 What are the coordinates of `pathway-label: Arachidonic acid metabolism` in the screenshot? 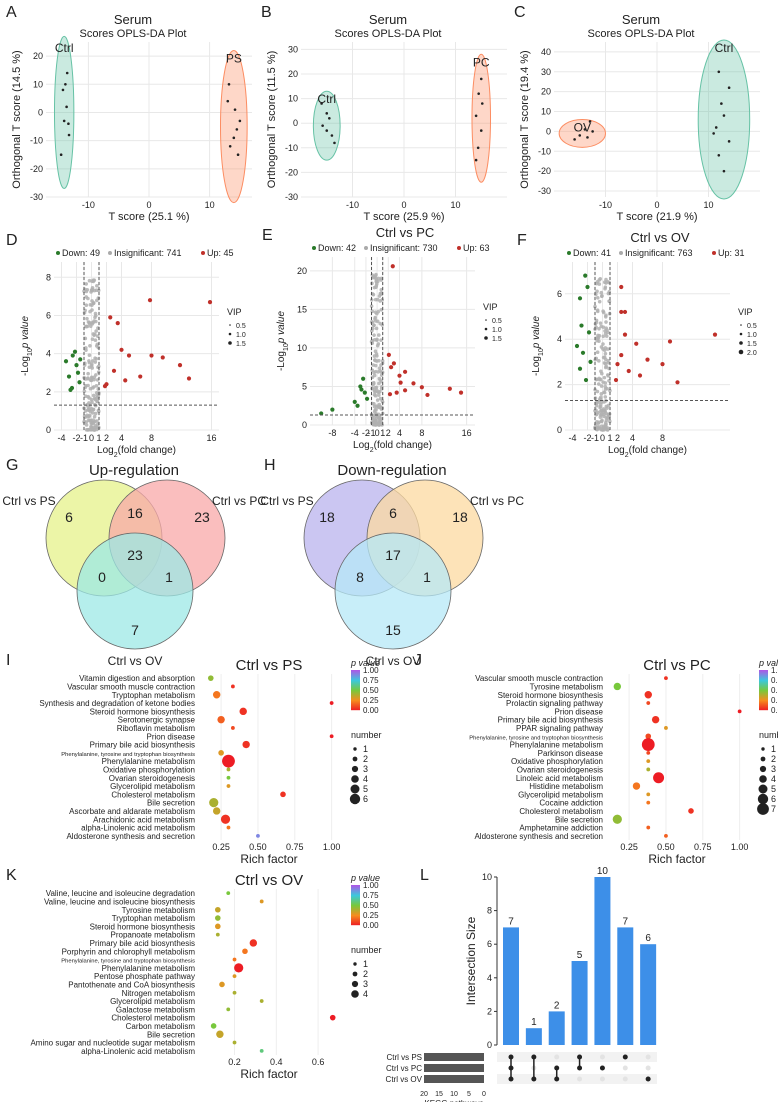 It's located at (144, 819).